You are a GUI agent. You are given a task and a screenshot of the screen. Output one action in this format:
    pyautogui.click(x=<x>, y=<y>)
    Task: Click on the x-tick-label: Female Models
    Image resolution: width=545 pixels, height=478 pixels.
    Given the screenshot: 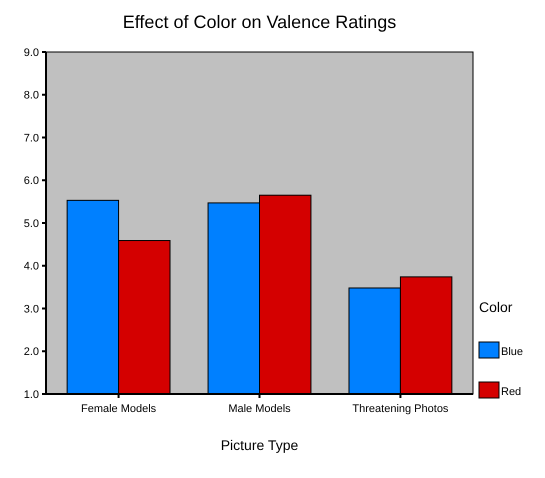 What is the action you would take?
    pyautogui.click(x=118, y=409)
    